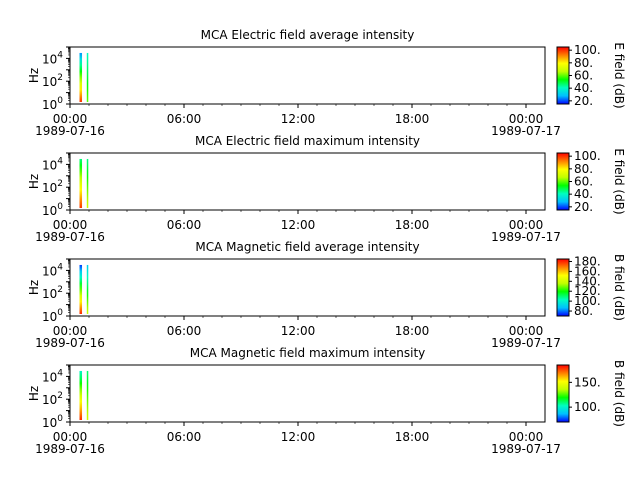 This screenshot has width=640, height=480. What do you see at coordinates (587, 271) in the screenshot?
I see `colorbar-tick-label: 160.` at bounding box center [587, 271].